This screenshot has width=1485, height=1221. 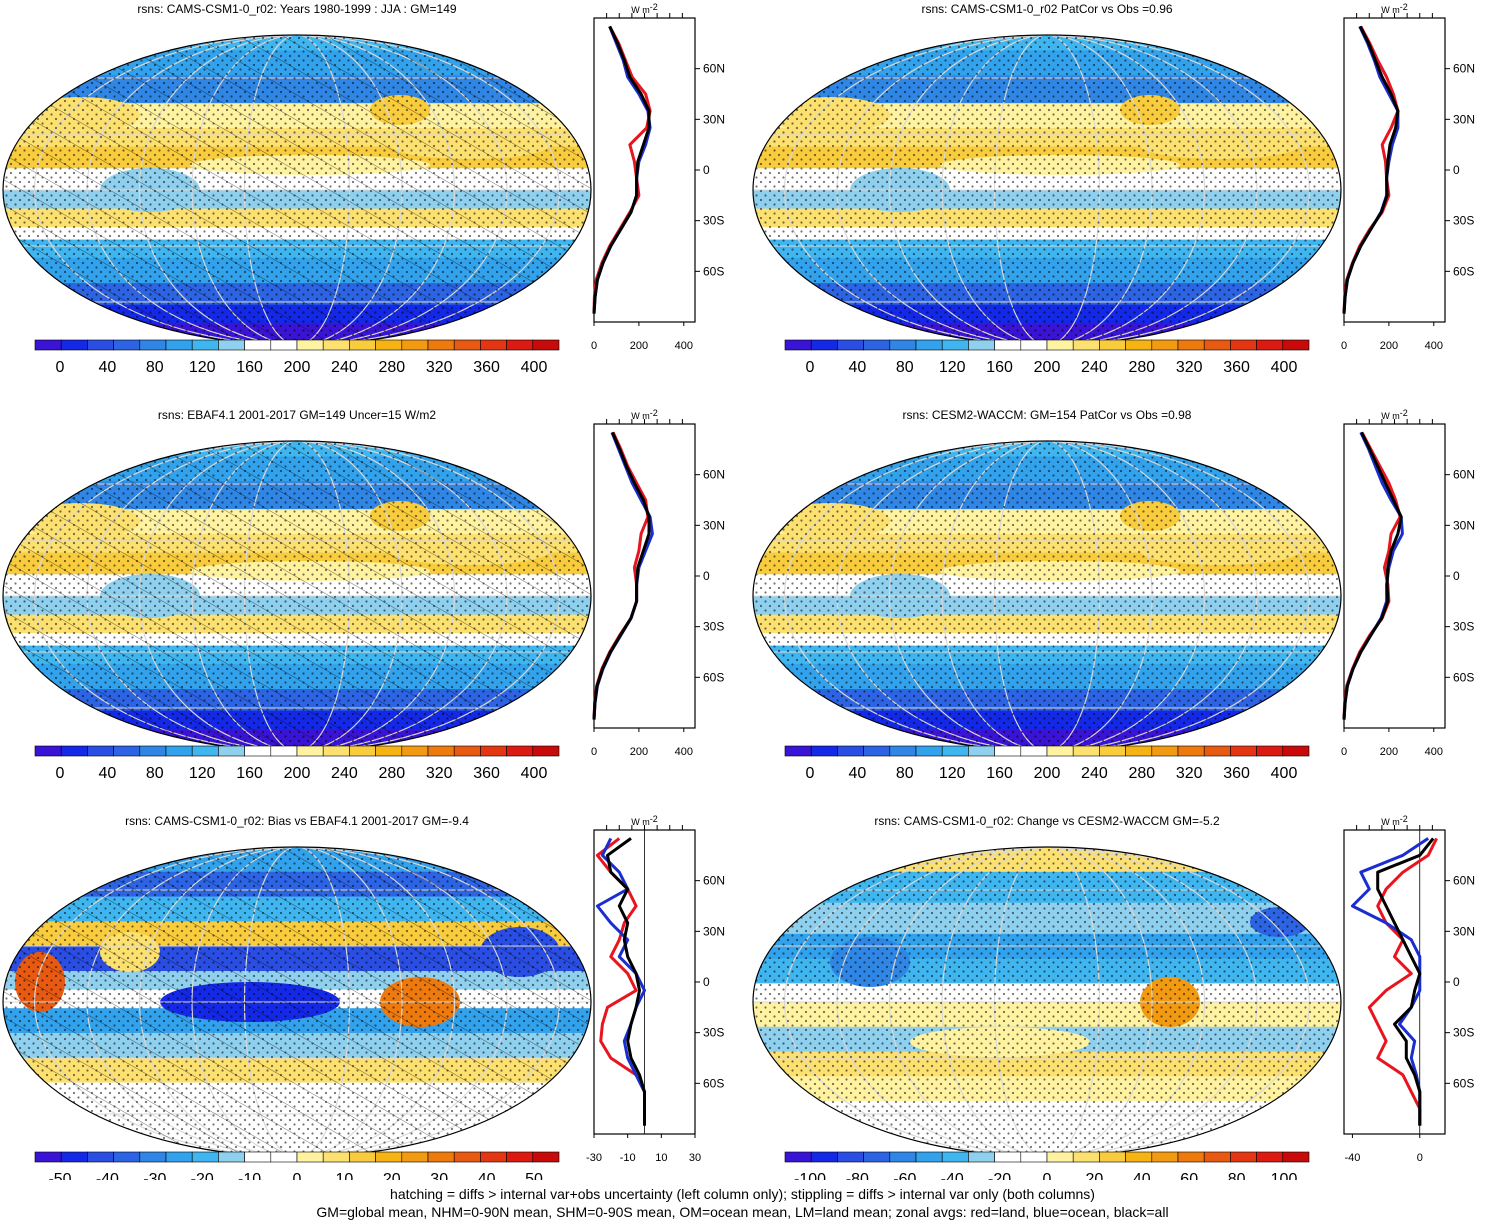 What do you see at coordinates (1463, 221) in the screenshot?
I see `zonal-lat-label: 30S` at bounding box center [1463, 221].